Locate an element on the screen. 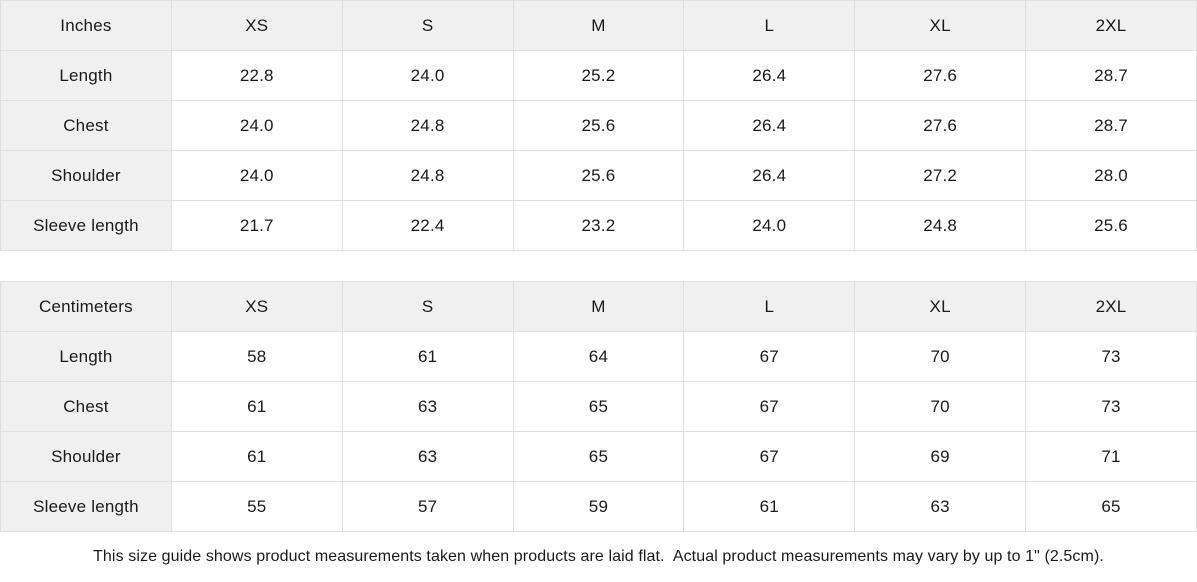 This screenshot has height=582, width=1197. measurement-value-cell: 64 is located at coordinates (598, 356).